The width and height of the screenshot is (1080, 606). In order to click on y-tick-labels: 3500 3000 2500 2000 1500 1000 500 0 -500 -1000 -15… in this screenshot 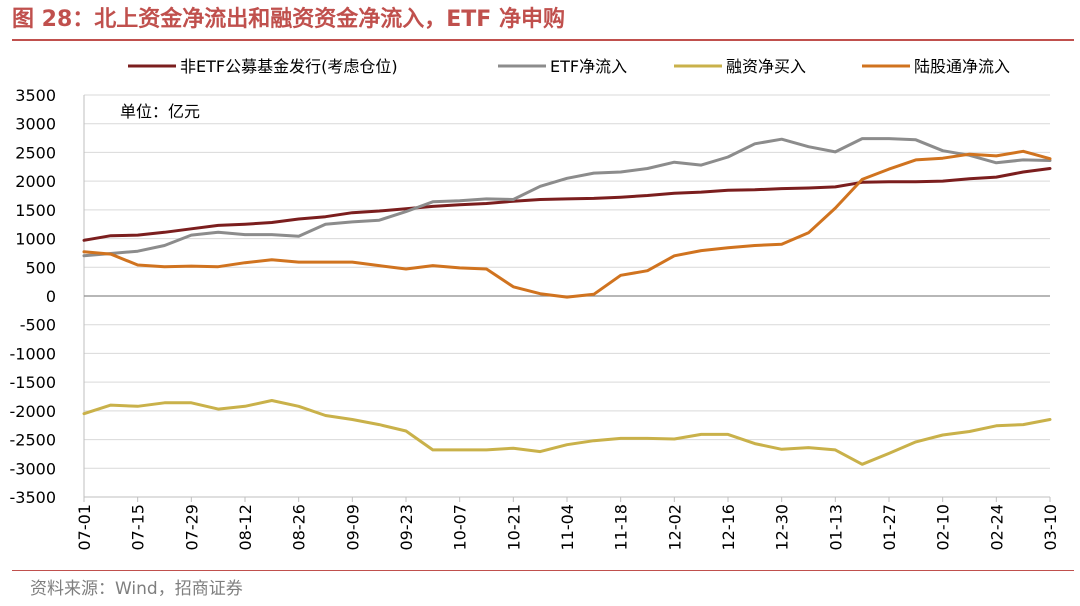, I will do `click(33, 296)`.